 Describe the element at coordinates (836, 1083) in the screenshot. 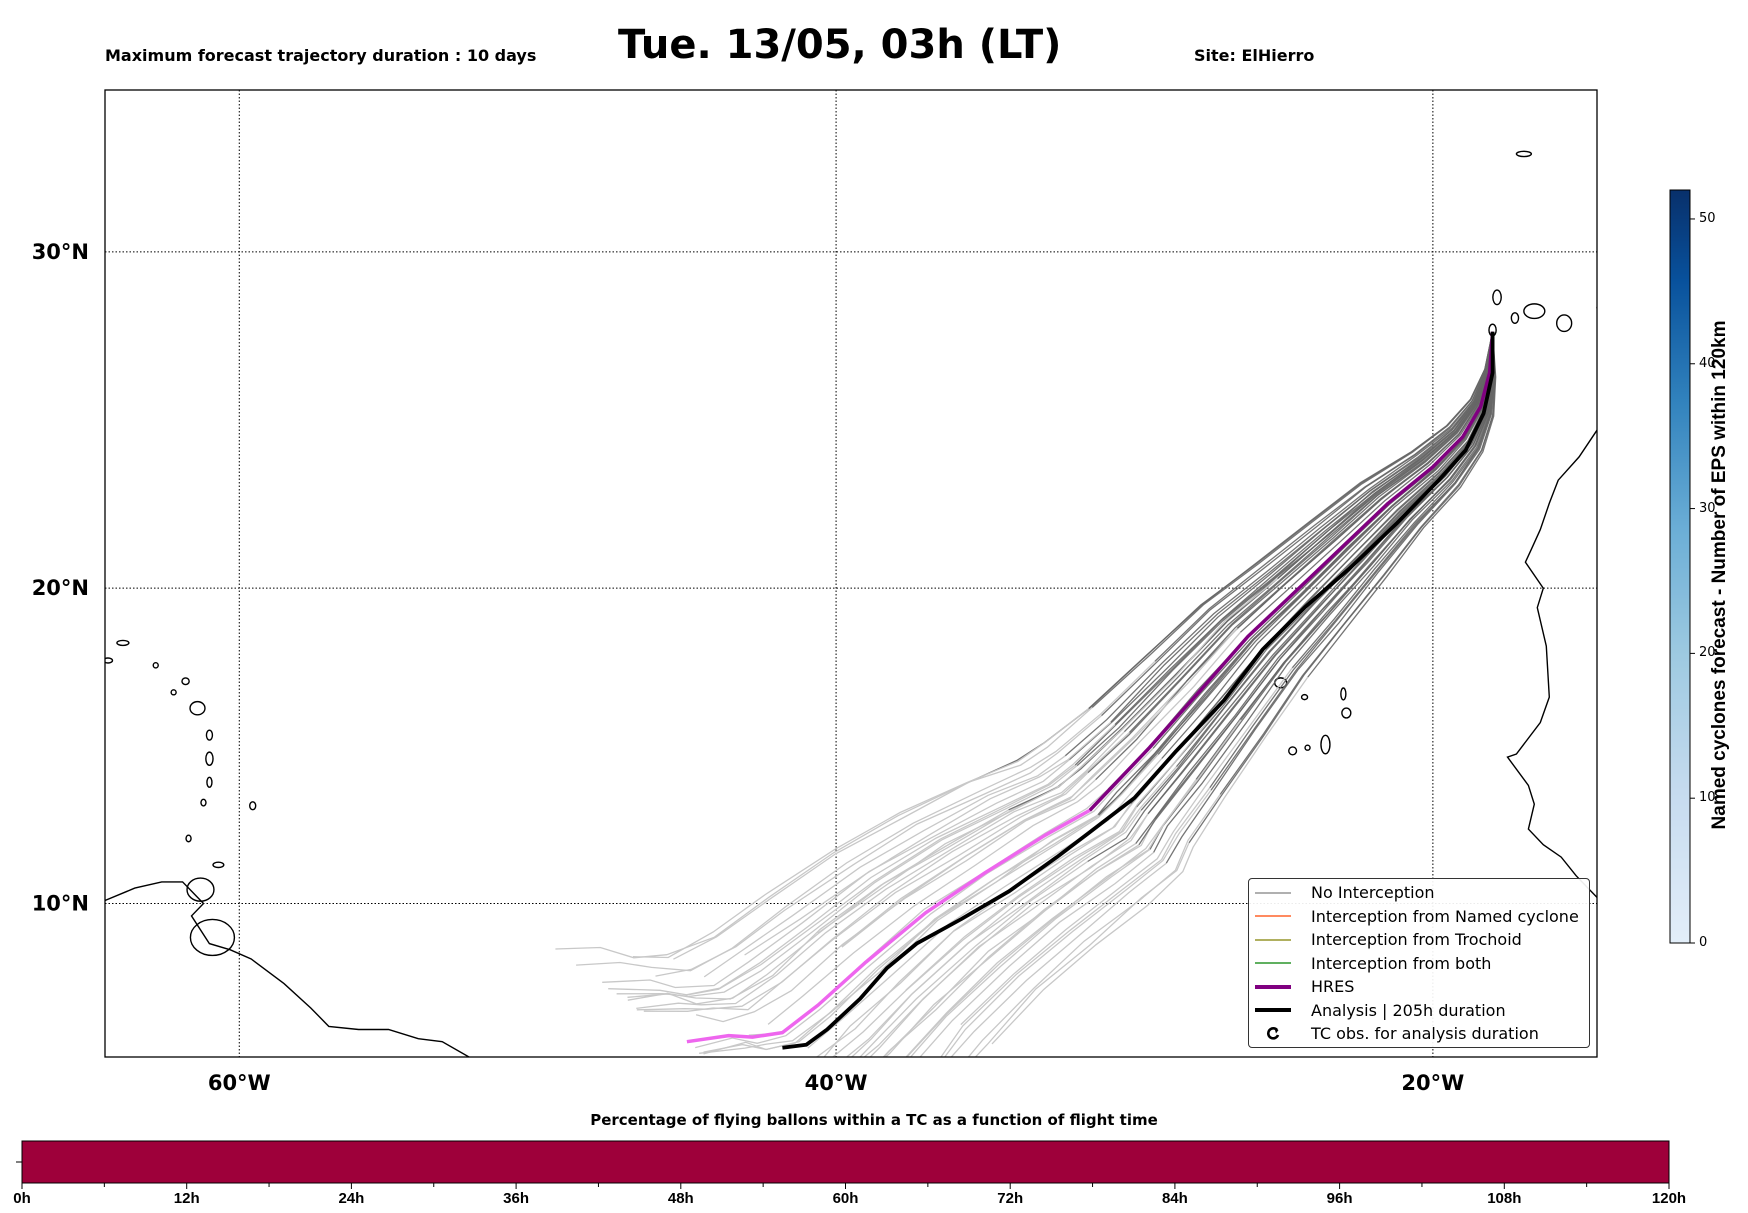

I see `longitude-label: 40°W` at that location.